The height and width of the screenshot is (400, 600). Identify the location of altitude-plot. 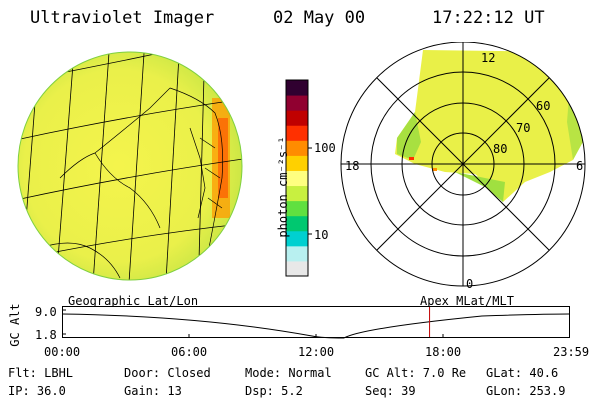
(316, 322).